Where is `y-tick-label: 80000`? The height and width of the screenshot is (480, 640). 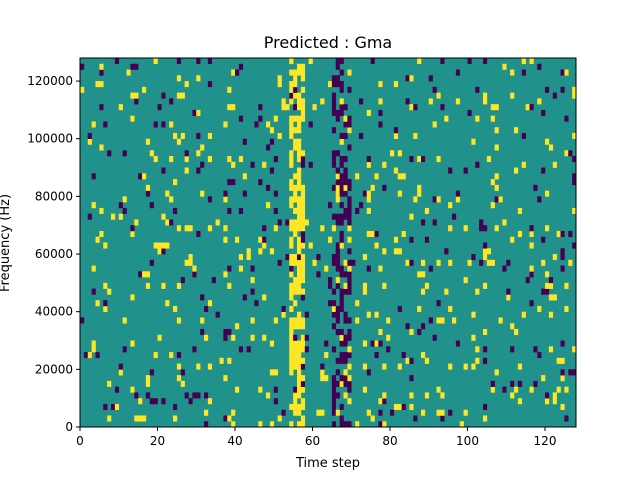
y-tick-label: 80000 is located at coordinates (54, 196).